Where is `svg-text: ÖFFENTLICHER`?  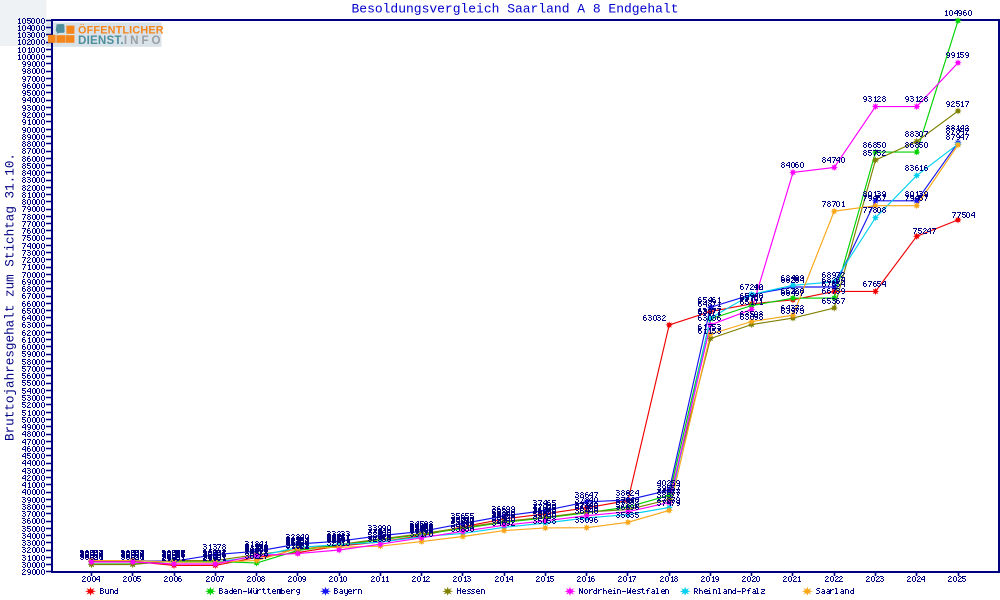 svg-text: ÖFFENTLICHER is located at coordinates (121, 30).